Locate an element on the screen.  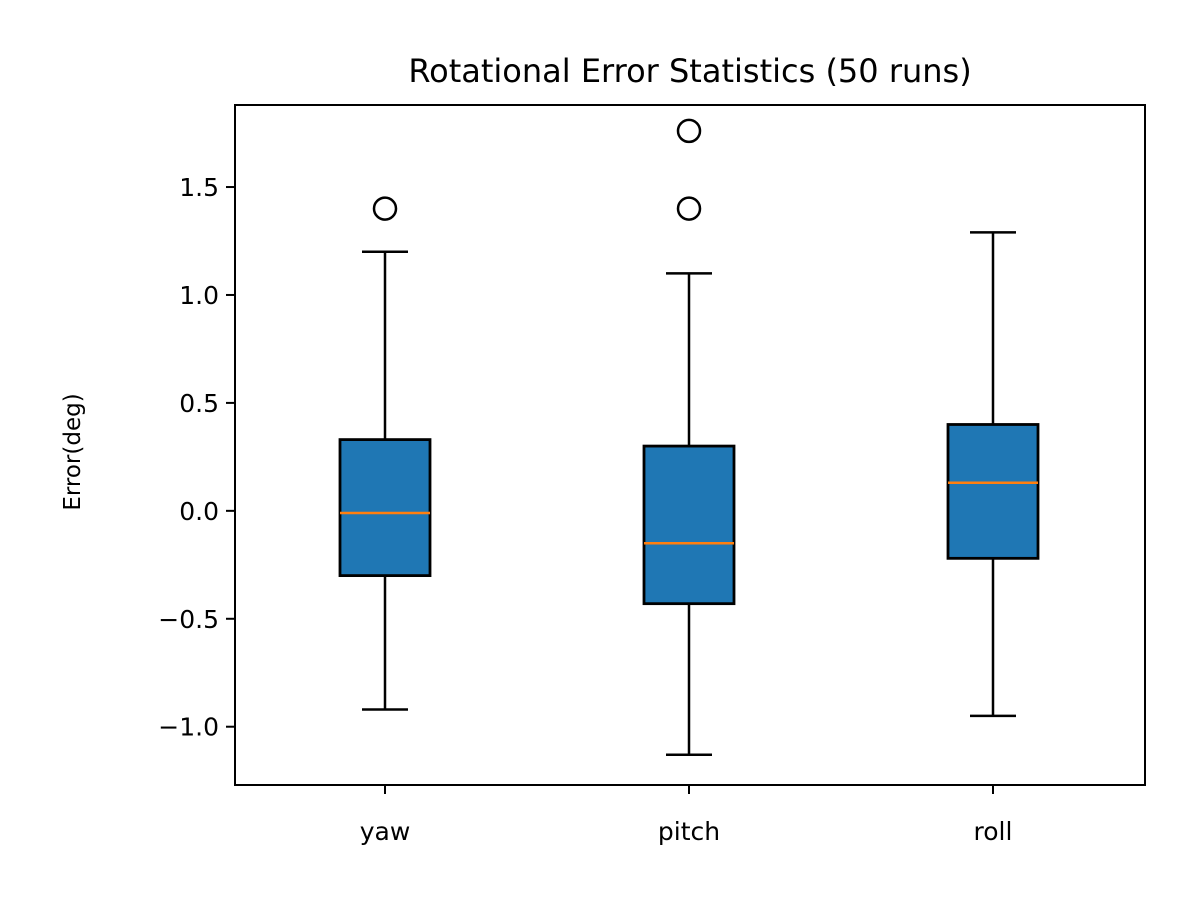
chart-title: Rotational Error Statistics (50 runs) is located at coordinates (689, 71).